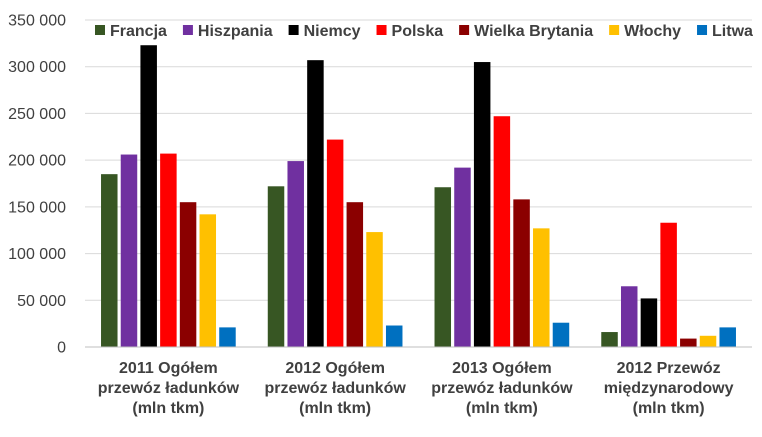 The height and width of the screenshot is (437, 762). I want to click on y-tick-label: 350 000, so click(37, 21).